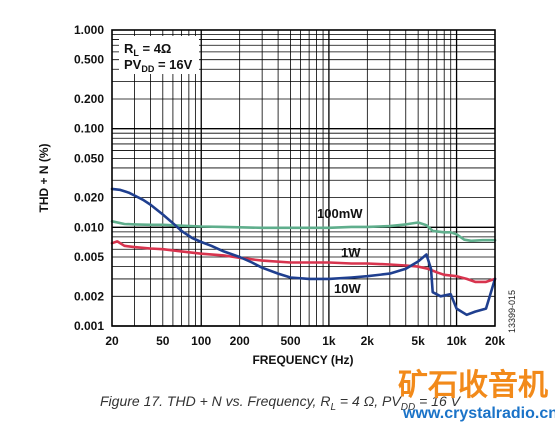  I want to click on x-tick-label: 10k, so click(457, 341).